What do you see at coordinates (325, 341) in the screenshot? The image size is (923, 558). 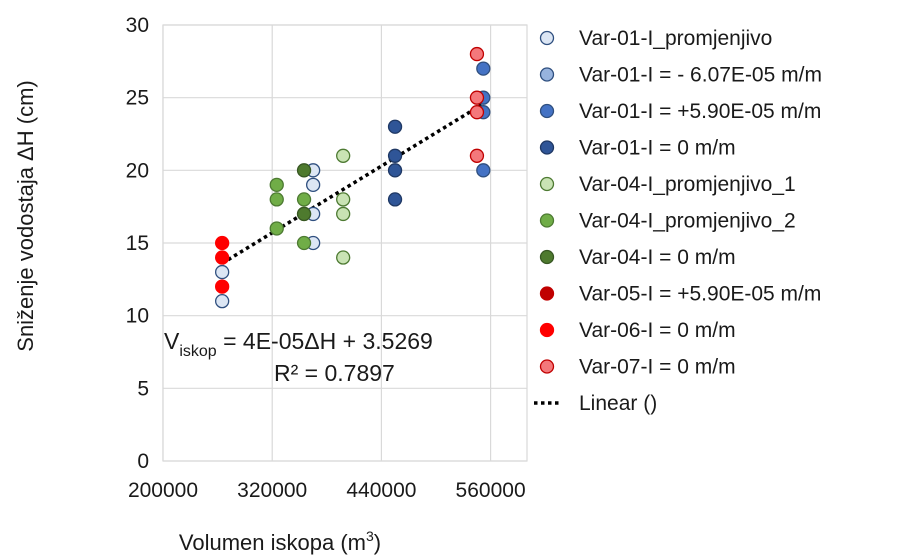 I see `equation-rest: = 4E-05ΔH + 3.5269` at bounding box center [325, 341].